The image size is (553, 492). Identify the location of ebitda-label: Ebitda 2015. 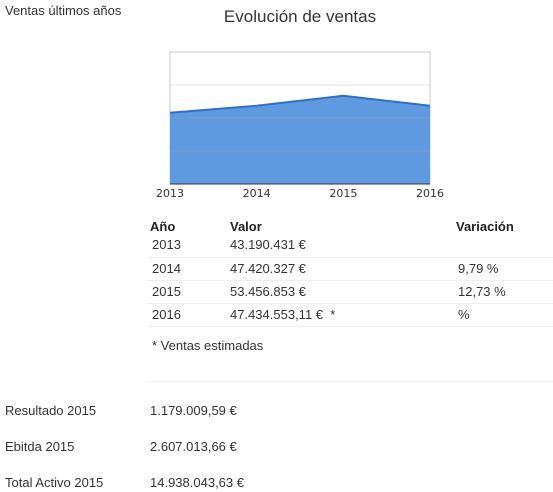
(40, 446).